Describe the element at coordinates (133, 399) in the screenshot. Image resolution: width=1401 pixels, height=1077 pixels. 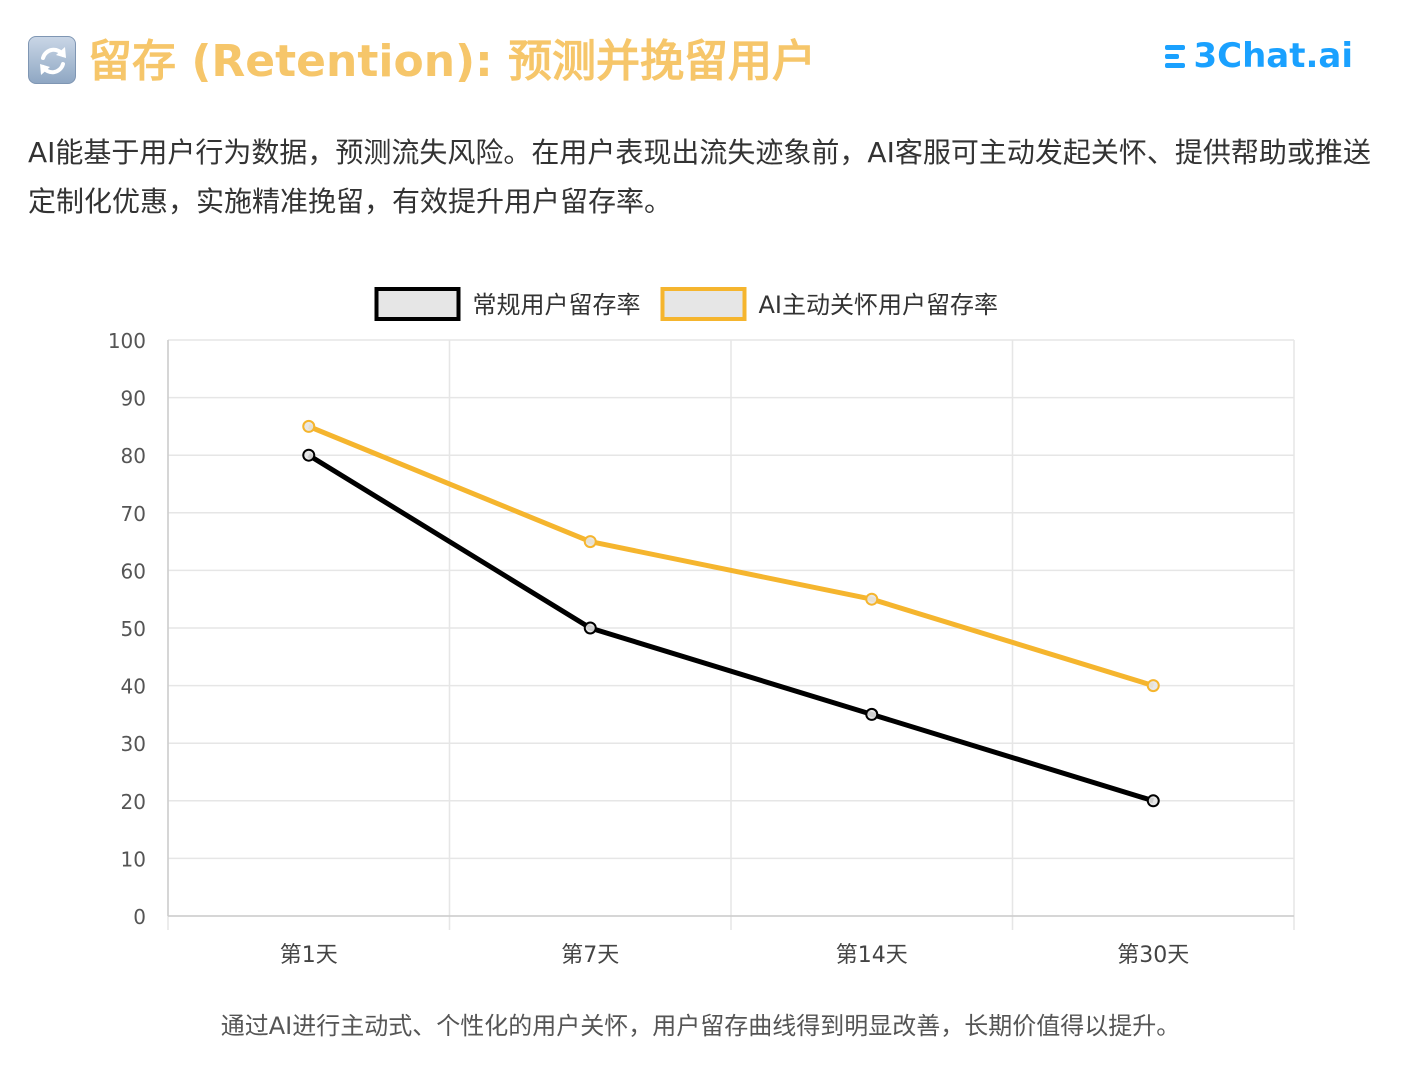
I see `y-tick-label: 90` at that location.